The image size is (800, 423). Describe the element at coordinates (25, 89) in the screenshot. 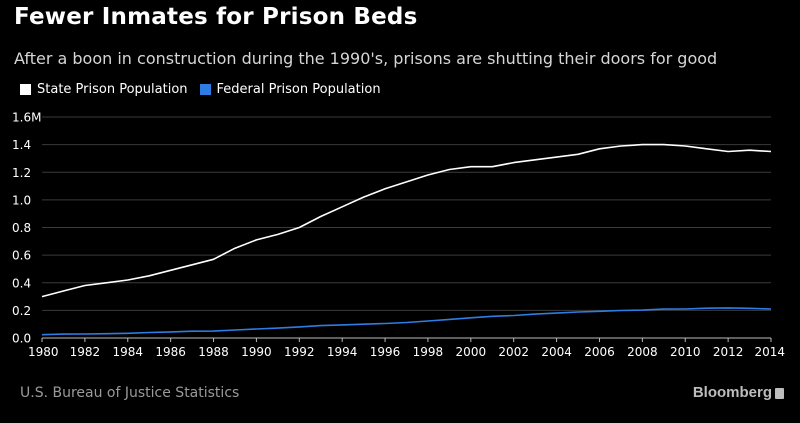

I see `legend-swatch-state` at that location.